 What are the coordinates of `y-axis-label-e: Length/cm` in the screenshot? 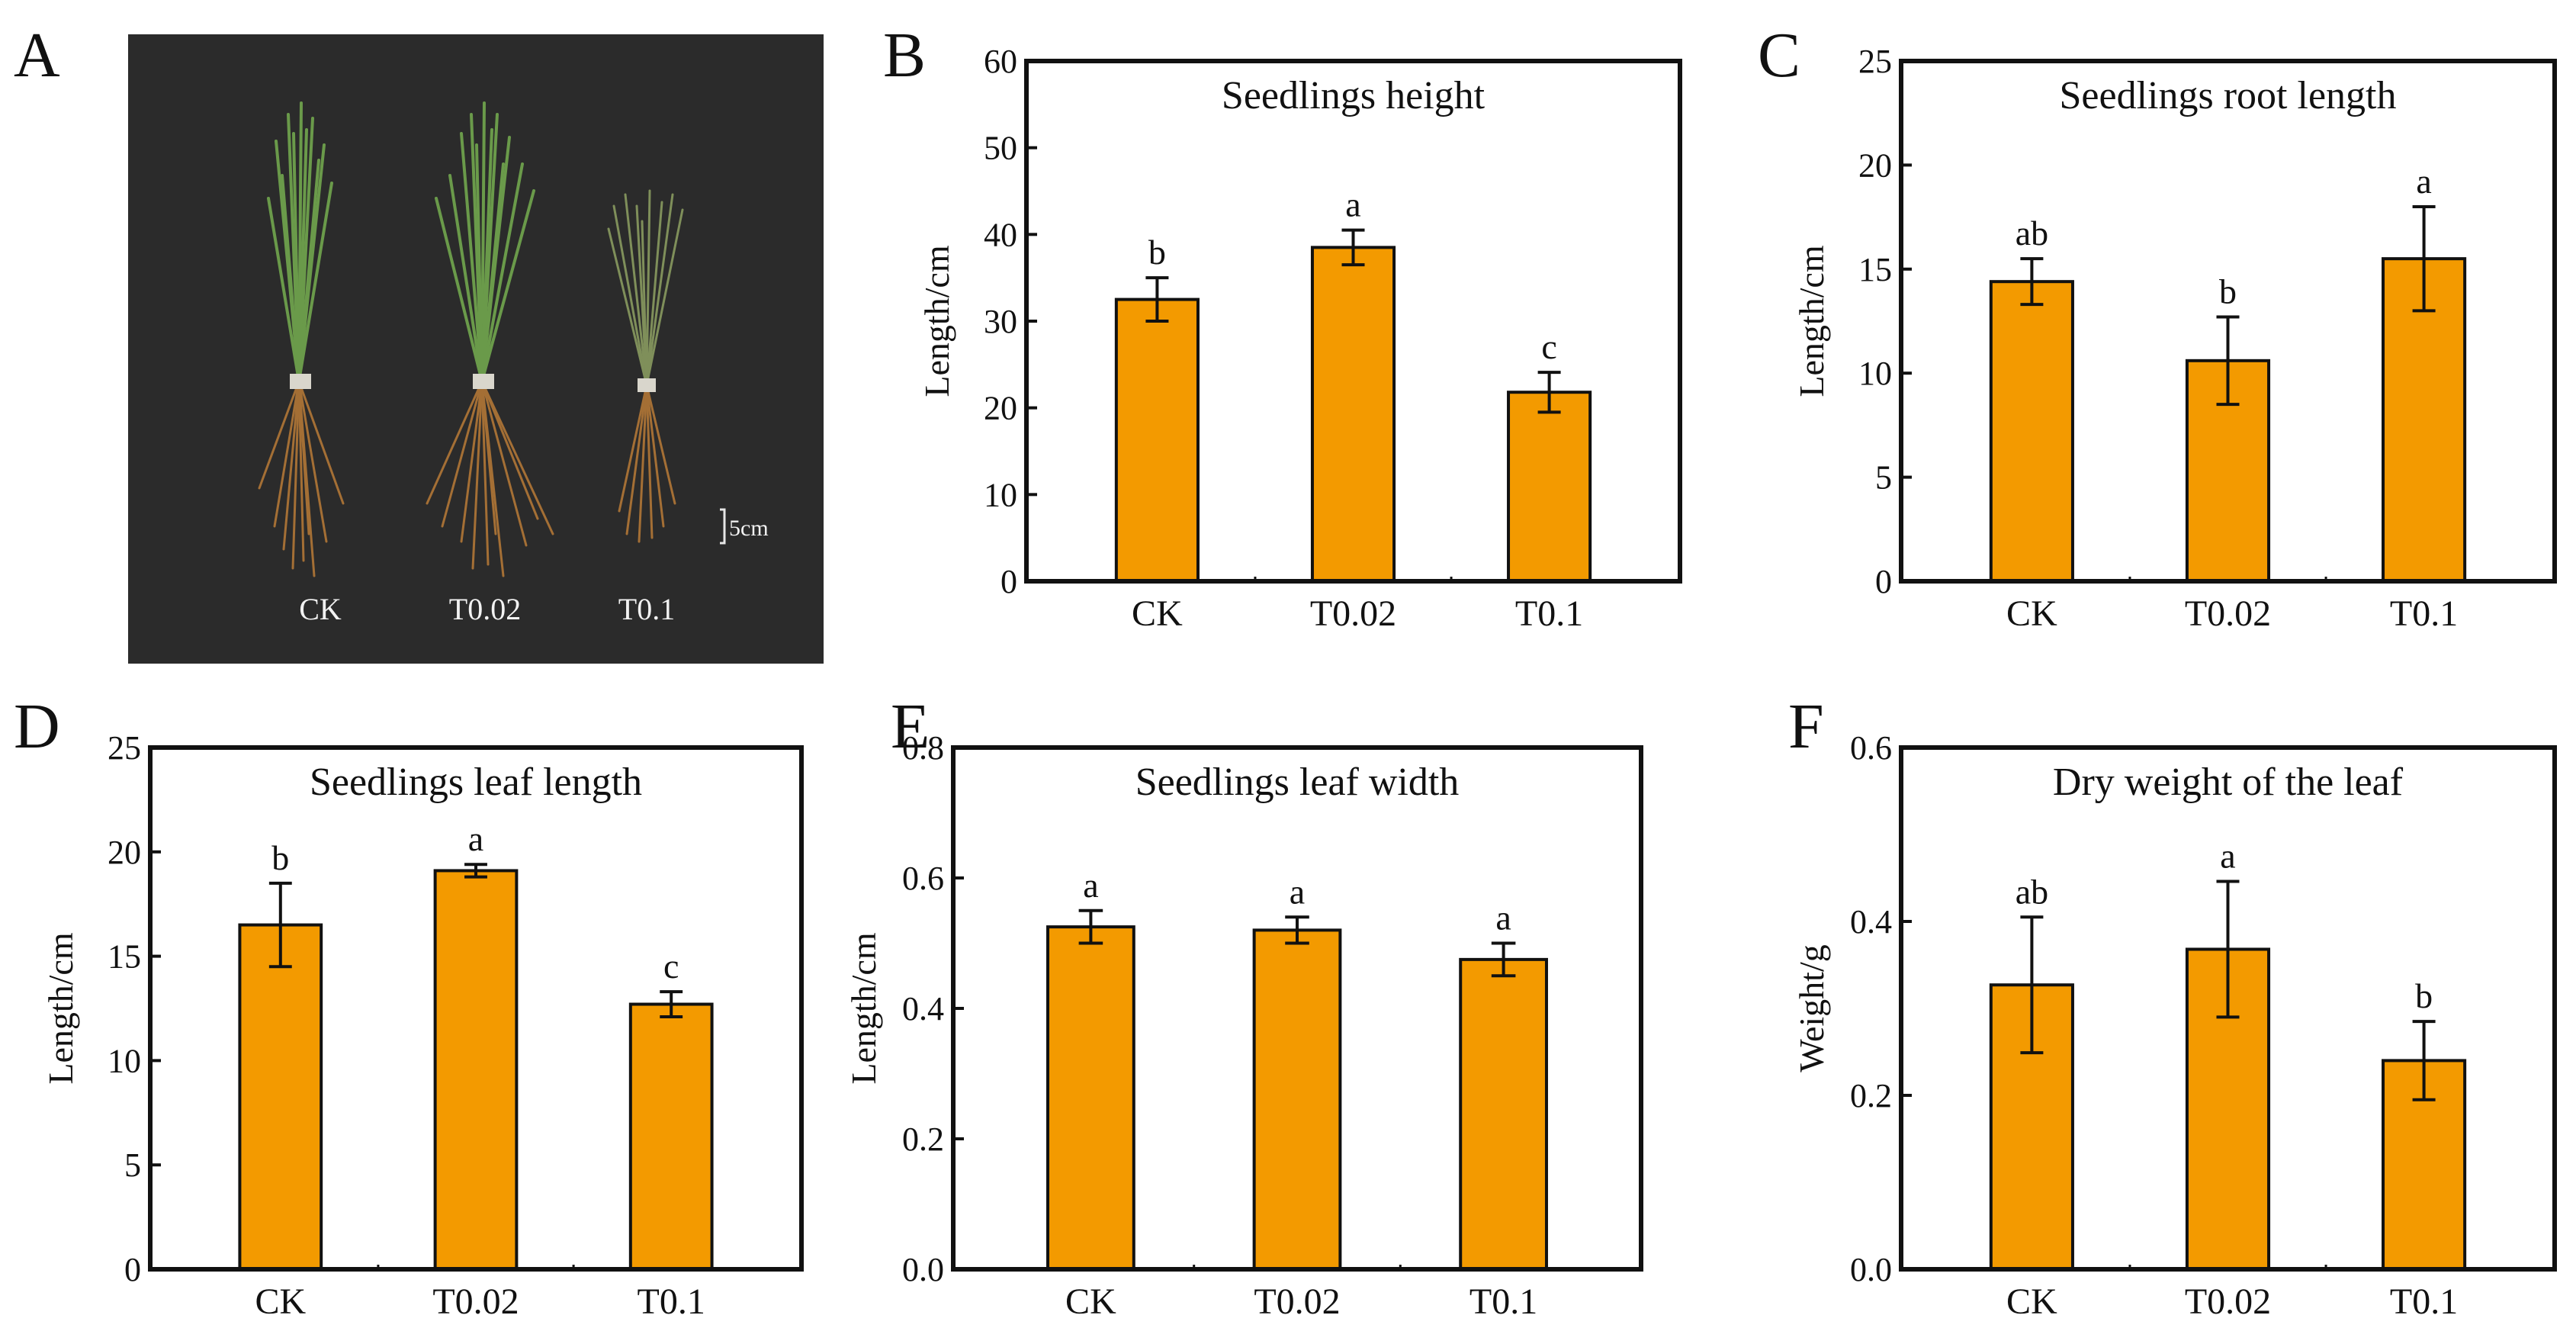 It's located at (863, 1008).